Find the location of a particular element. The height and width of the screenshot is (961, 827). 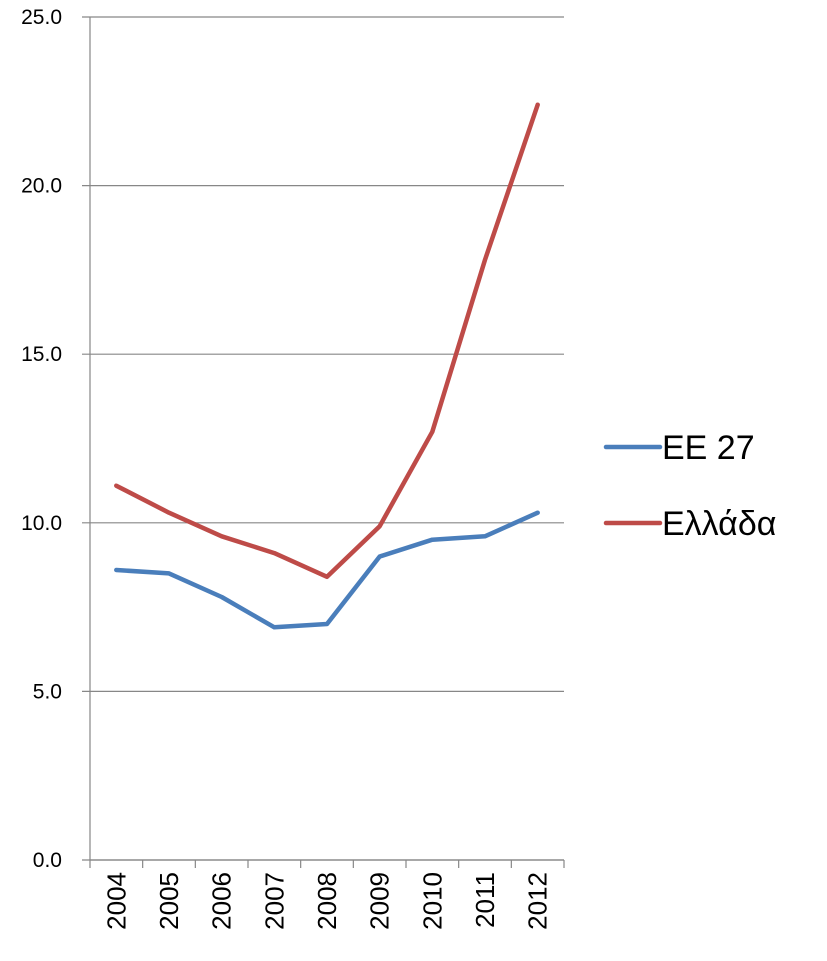

x-tick-label: 2007 is located at coordinates (274, 901).